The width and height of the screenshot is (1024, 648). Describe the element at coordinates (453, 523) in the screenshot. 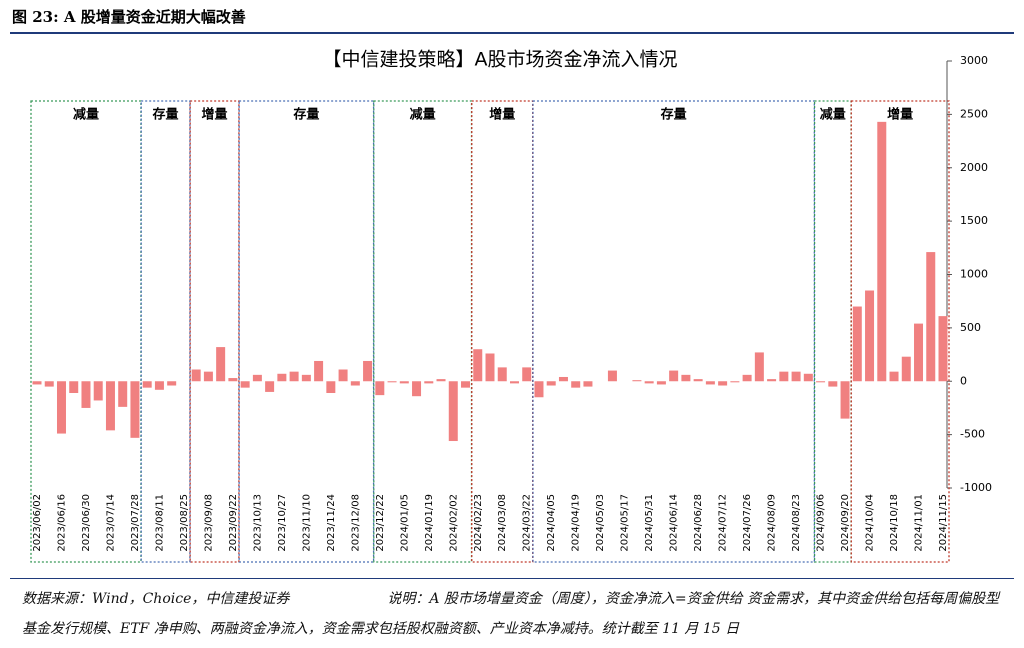

I see `x-tick-label: 2024/02/02` at that location.